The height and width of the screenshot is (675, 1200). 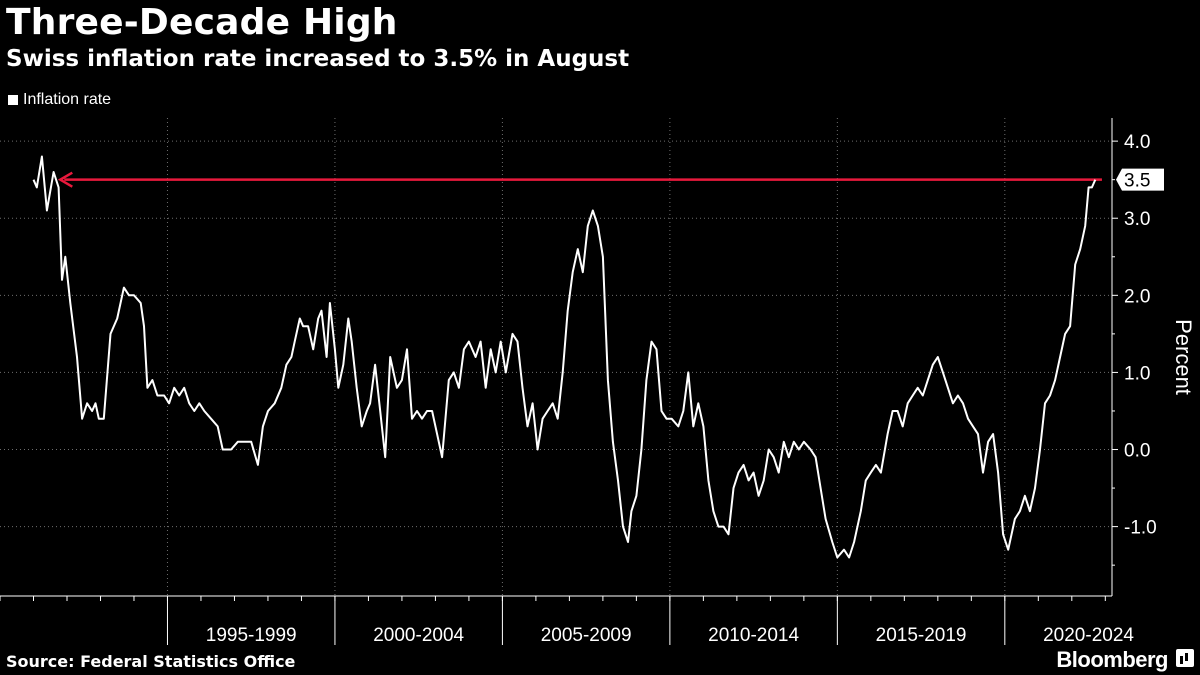 What do you see at coordinates (1185, 658) in the screenshot?
I see `bloomberg-chart-icon` at bounding box center [1185, 658].